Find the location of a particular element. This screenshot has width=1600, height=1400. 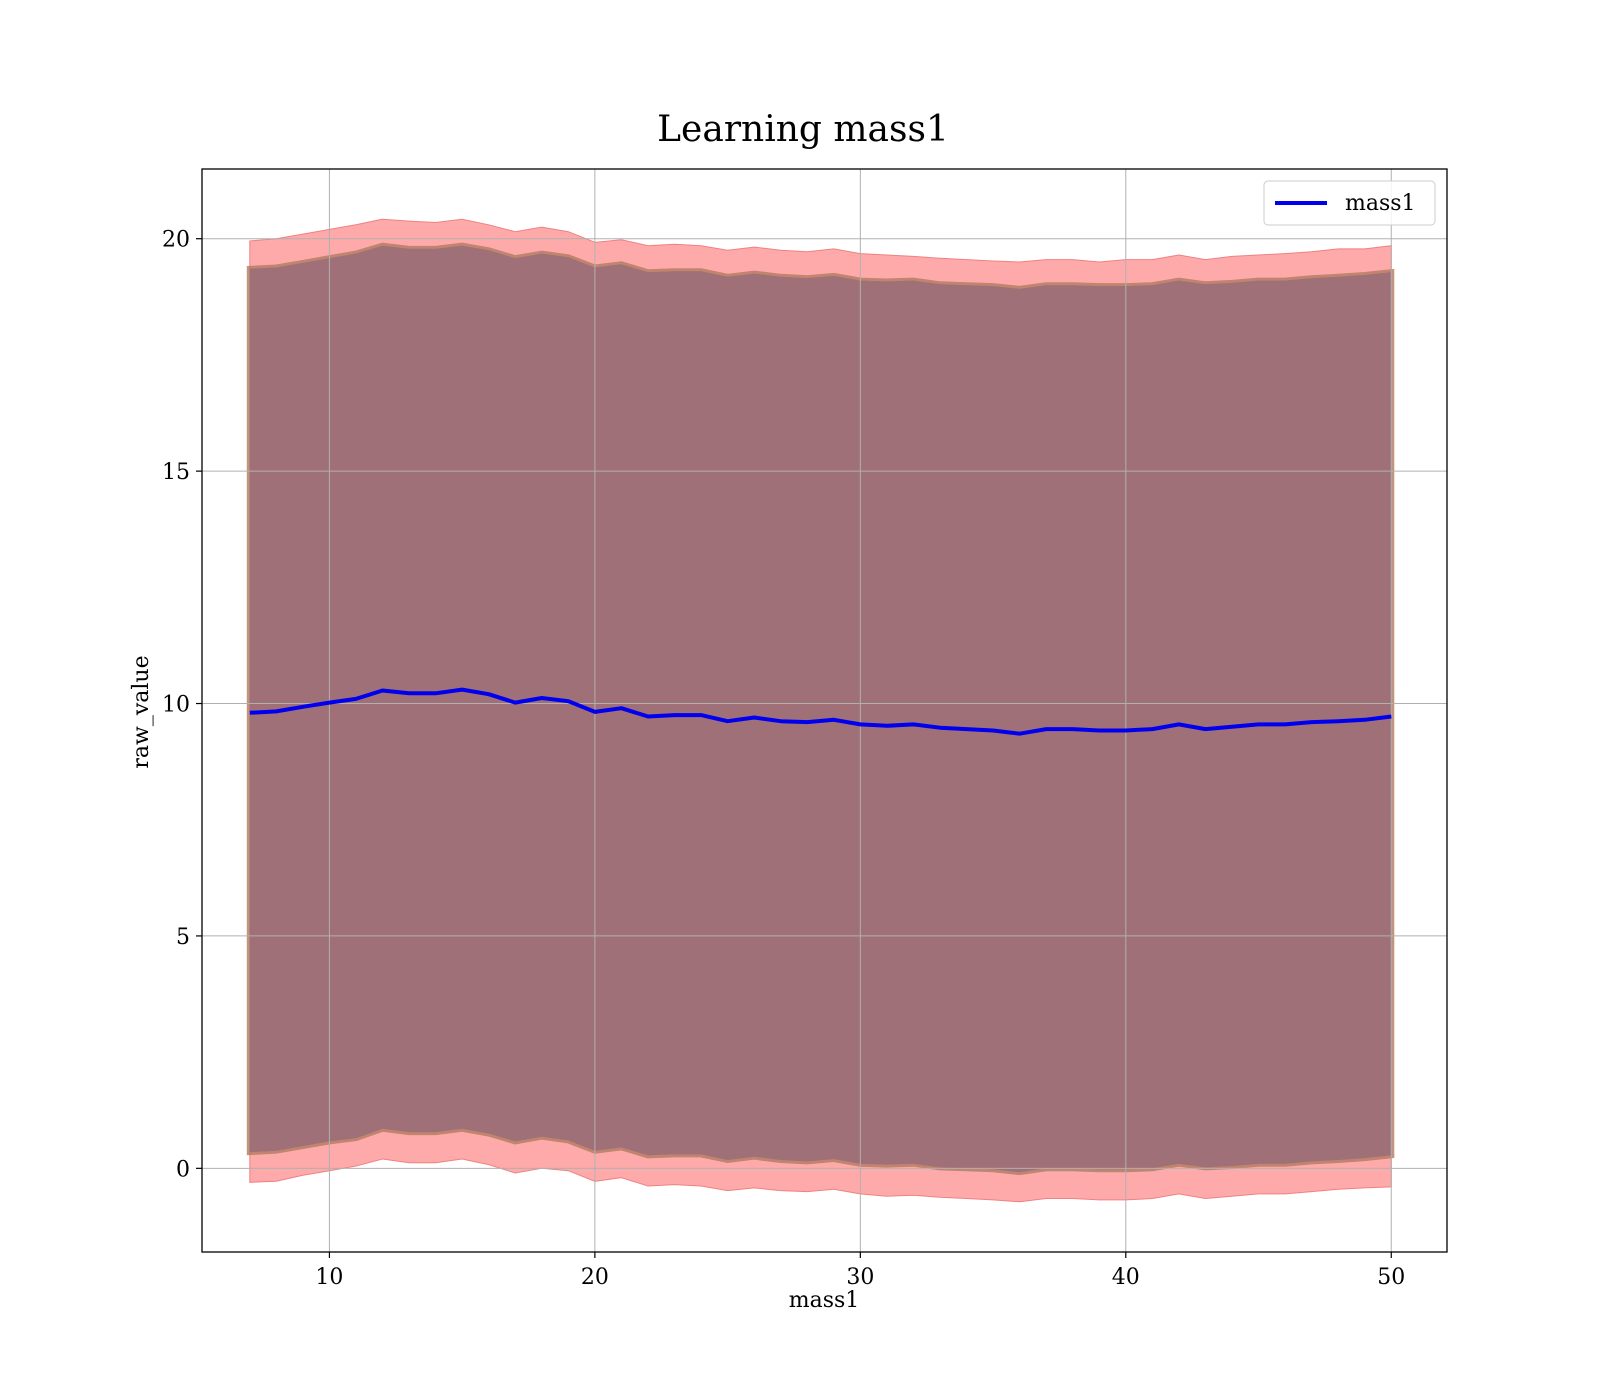

y-tick-label: 20 is located at coordinates (176, 240).